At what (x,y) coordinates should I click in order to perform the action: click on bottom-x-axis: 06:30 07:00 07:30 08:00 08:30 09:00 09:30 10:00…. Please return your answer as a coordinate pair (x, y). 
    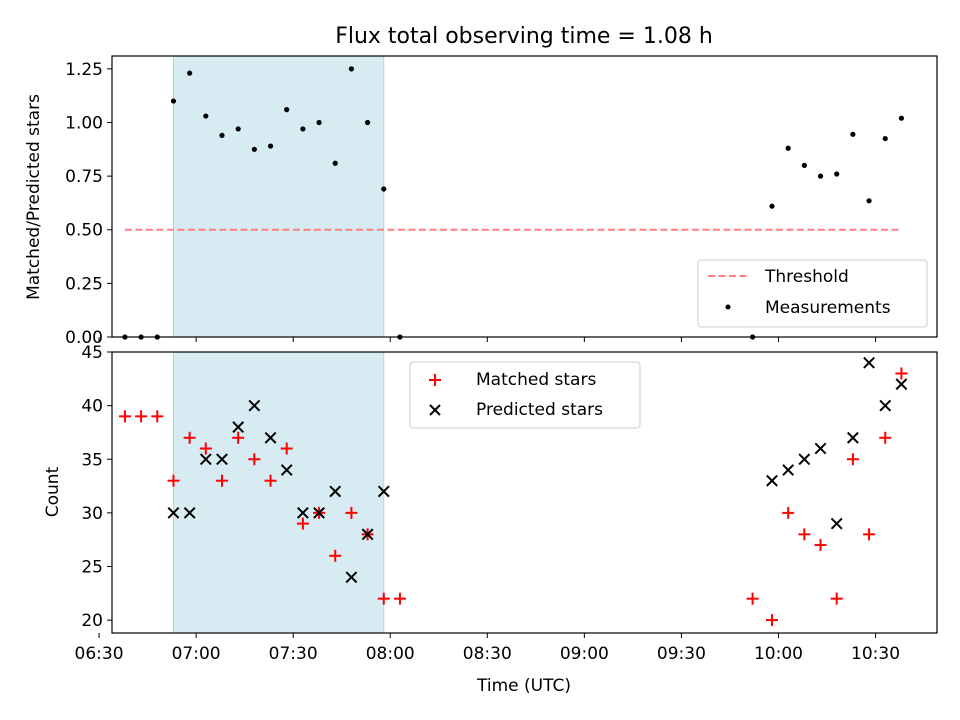
    Looking at the image, I should click on (487, 648).